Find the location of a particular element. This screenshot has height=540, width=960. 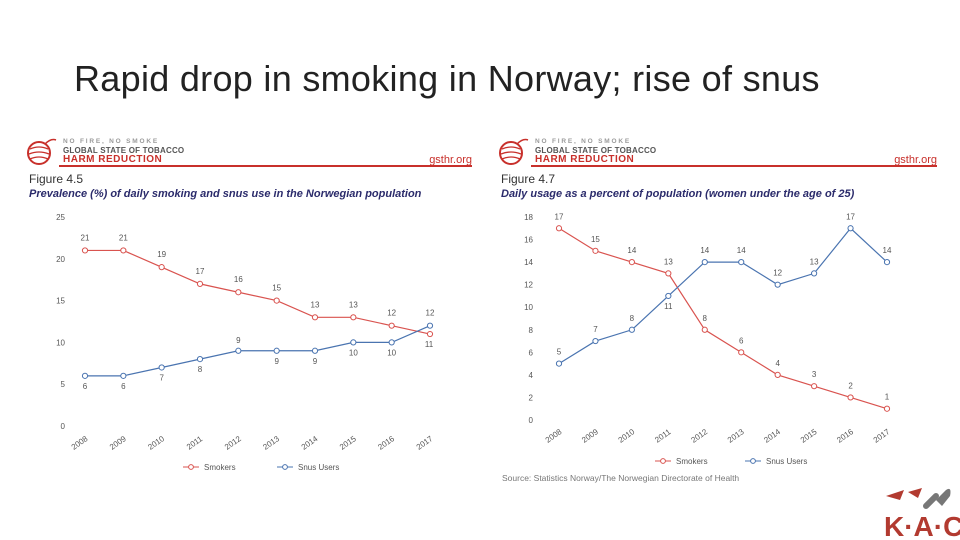

y-tick-label: 0 is located at coordinates (63, 426).